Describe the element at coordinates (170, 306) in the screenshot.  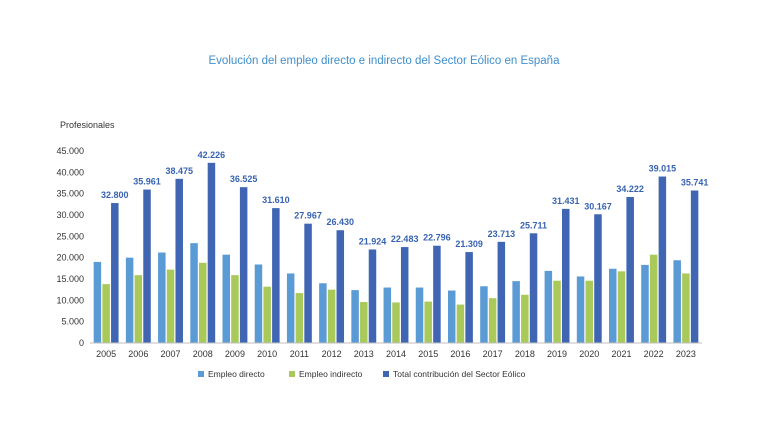
I see `bar-1-2007` at that location.